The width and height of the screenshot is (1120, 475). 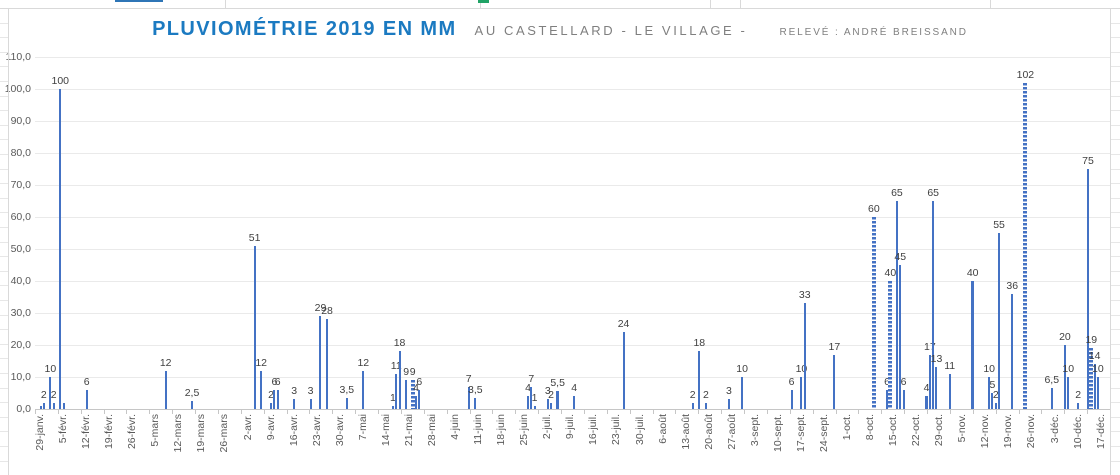 I want to click on x-axis-label: 28-mai, so click(x=431, y=430).